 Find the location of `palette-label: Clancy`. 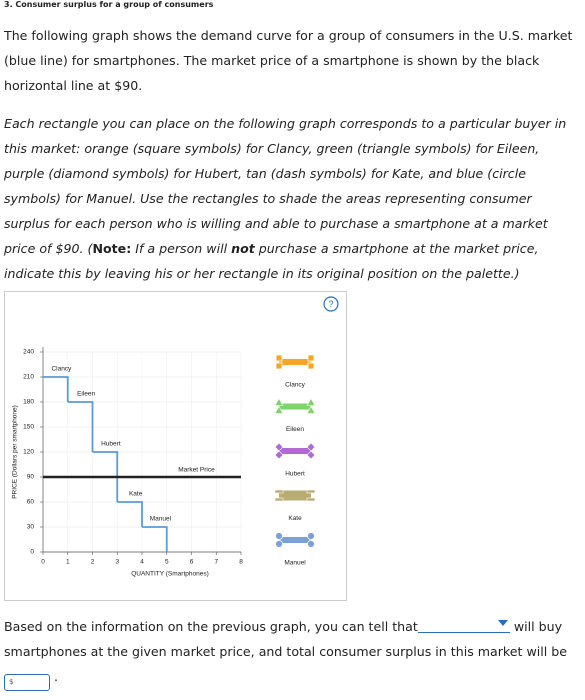

palette-label: Clancy is located at coordinates (295, 385).